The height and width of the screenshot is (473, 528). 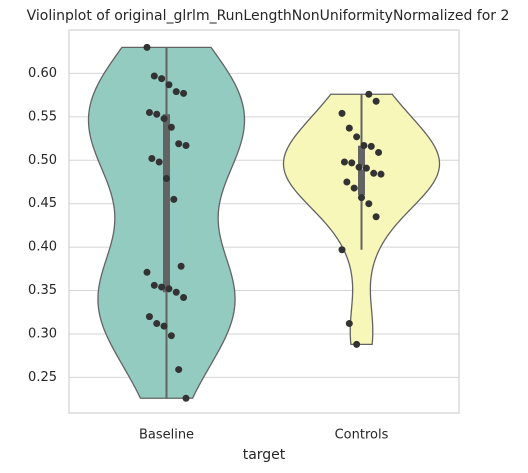 What do you see at coordinates (362, 435) in the screenshot?
I see `x-tick-label: Controls` at bounding box center [362, 435].